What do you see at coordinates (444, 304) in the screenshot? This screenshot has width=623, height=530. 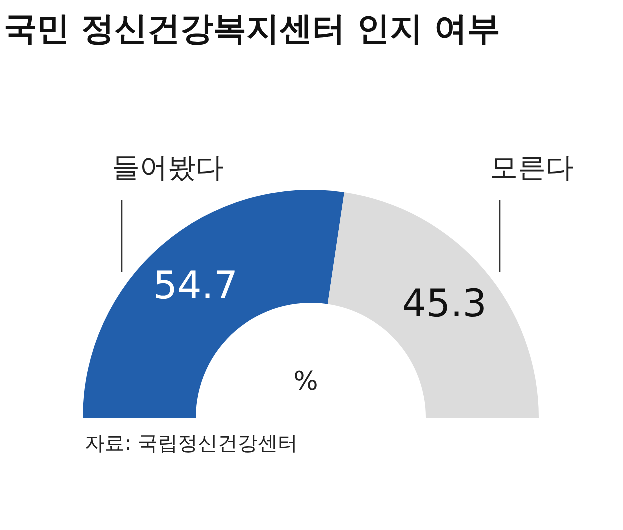 I see `data-label: 45.3` at bounding box center [444, 304].